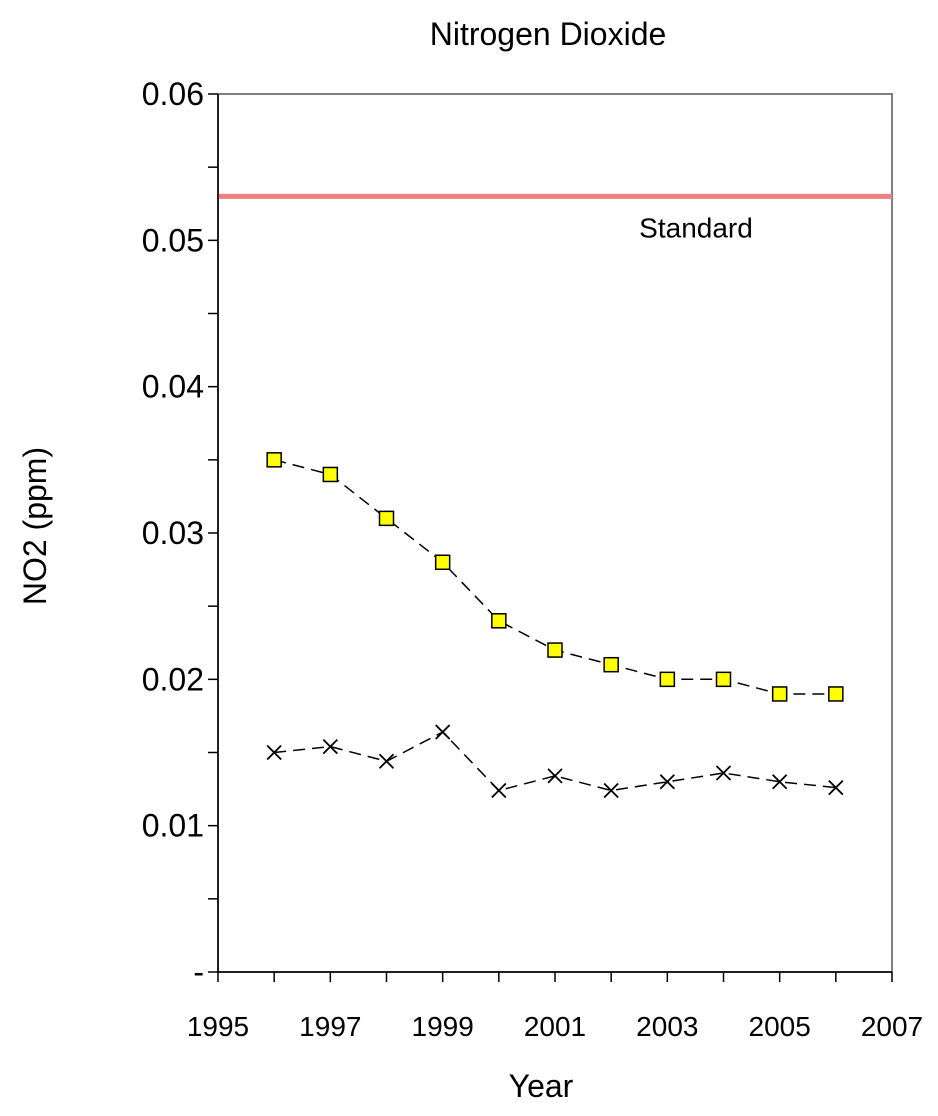 Image resolution: width=938 pixels, height=1116 pixels. Describe the element at coordinates (35, 526) in the screenshot. I see `y-axis-label: NO2 (ppm)` at that location.